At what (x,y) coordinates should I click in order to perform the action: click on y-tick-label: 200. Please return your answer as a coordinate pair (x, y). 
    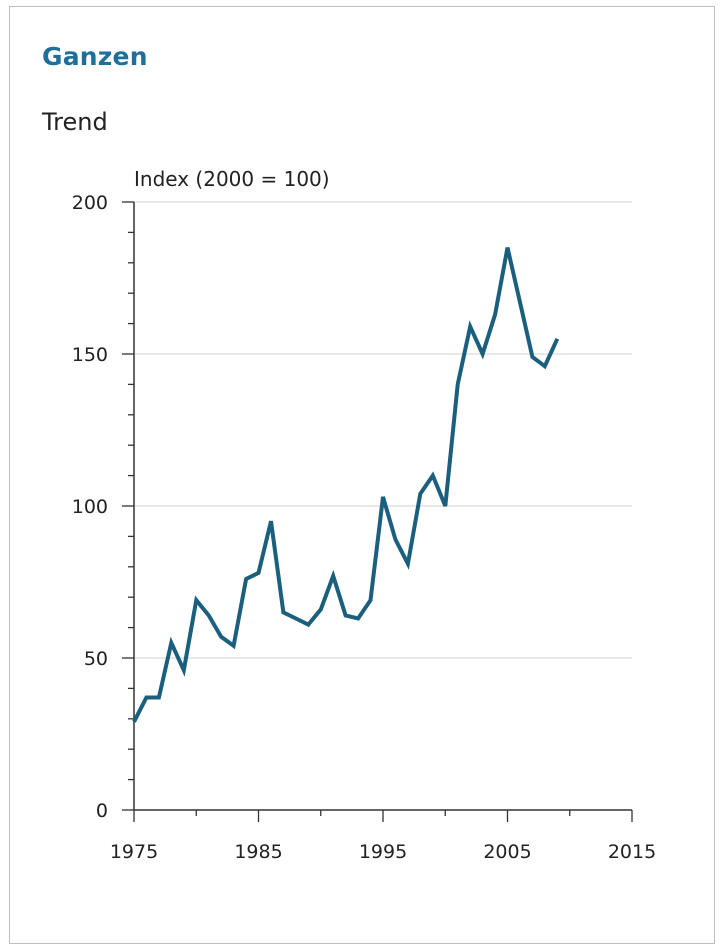
    Looking at the image, I should click on (90, 203).